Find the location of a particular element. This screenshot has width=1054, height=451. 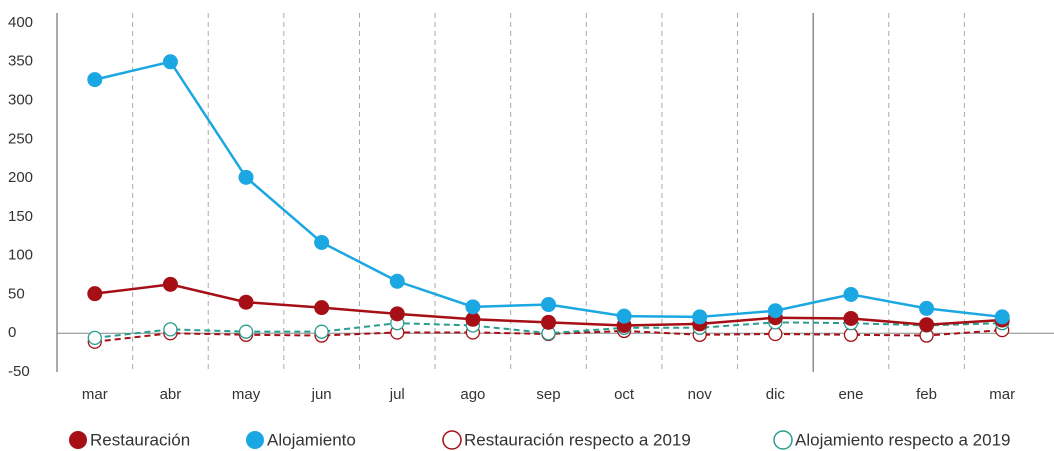

legend-label: Restauración respecto a 2019 is located at coordinates (577, 439).